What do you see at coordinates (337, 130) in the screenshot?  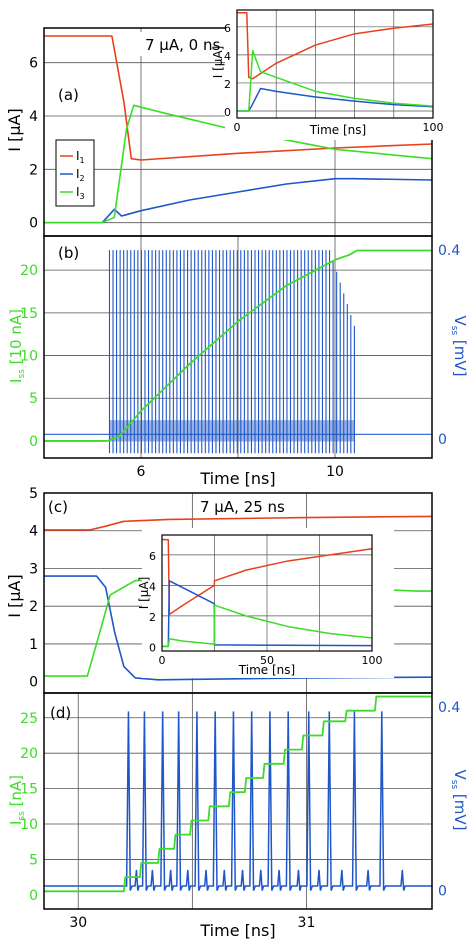 I see `panel-a-inset-xlabel: Time [ns]` at bounding box center [337, 130].